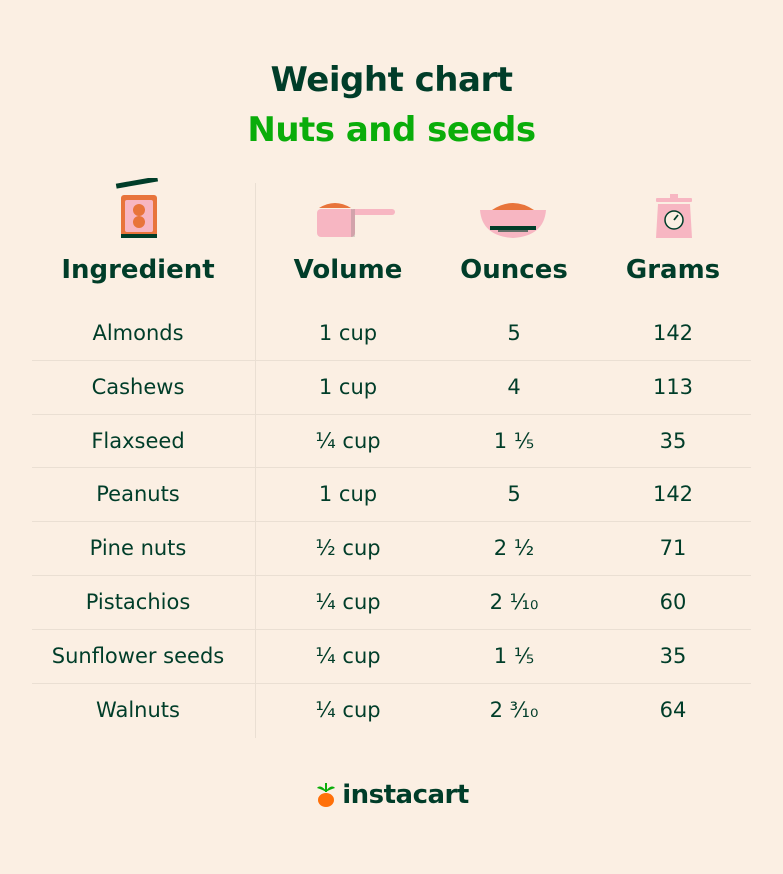 Image resolution: width=783 pixels, height=874 pixels. I want to click on table-row: Flaxseed ¼ cup 1 ⅕ 35, so click(391, 442).